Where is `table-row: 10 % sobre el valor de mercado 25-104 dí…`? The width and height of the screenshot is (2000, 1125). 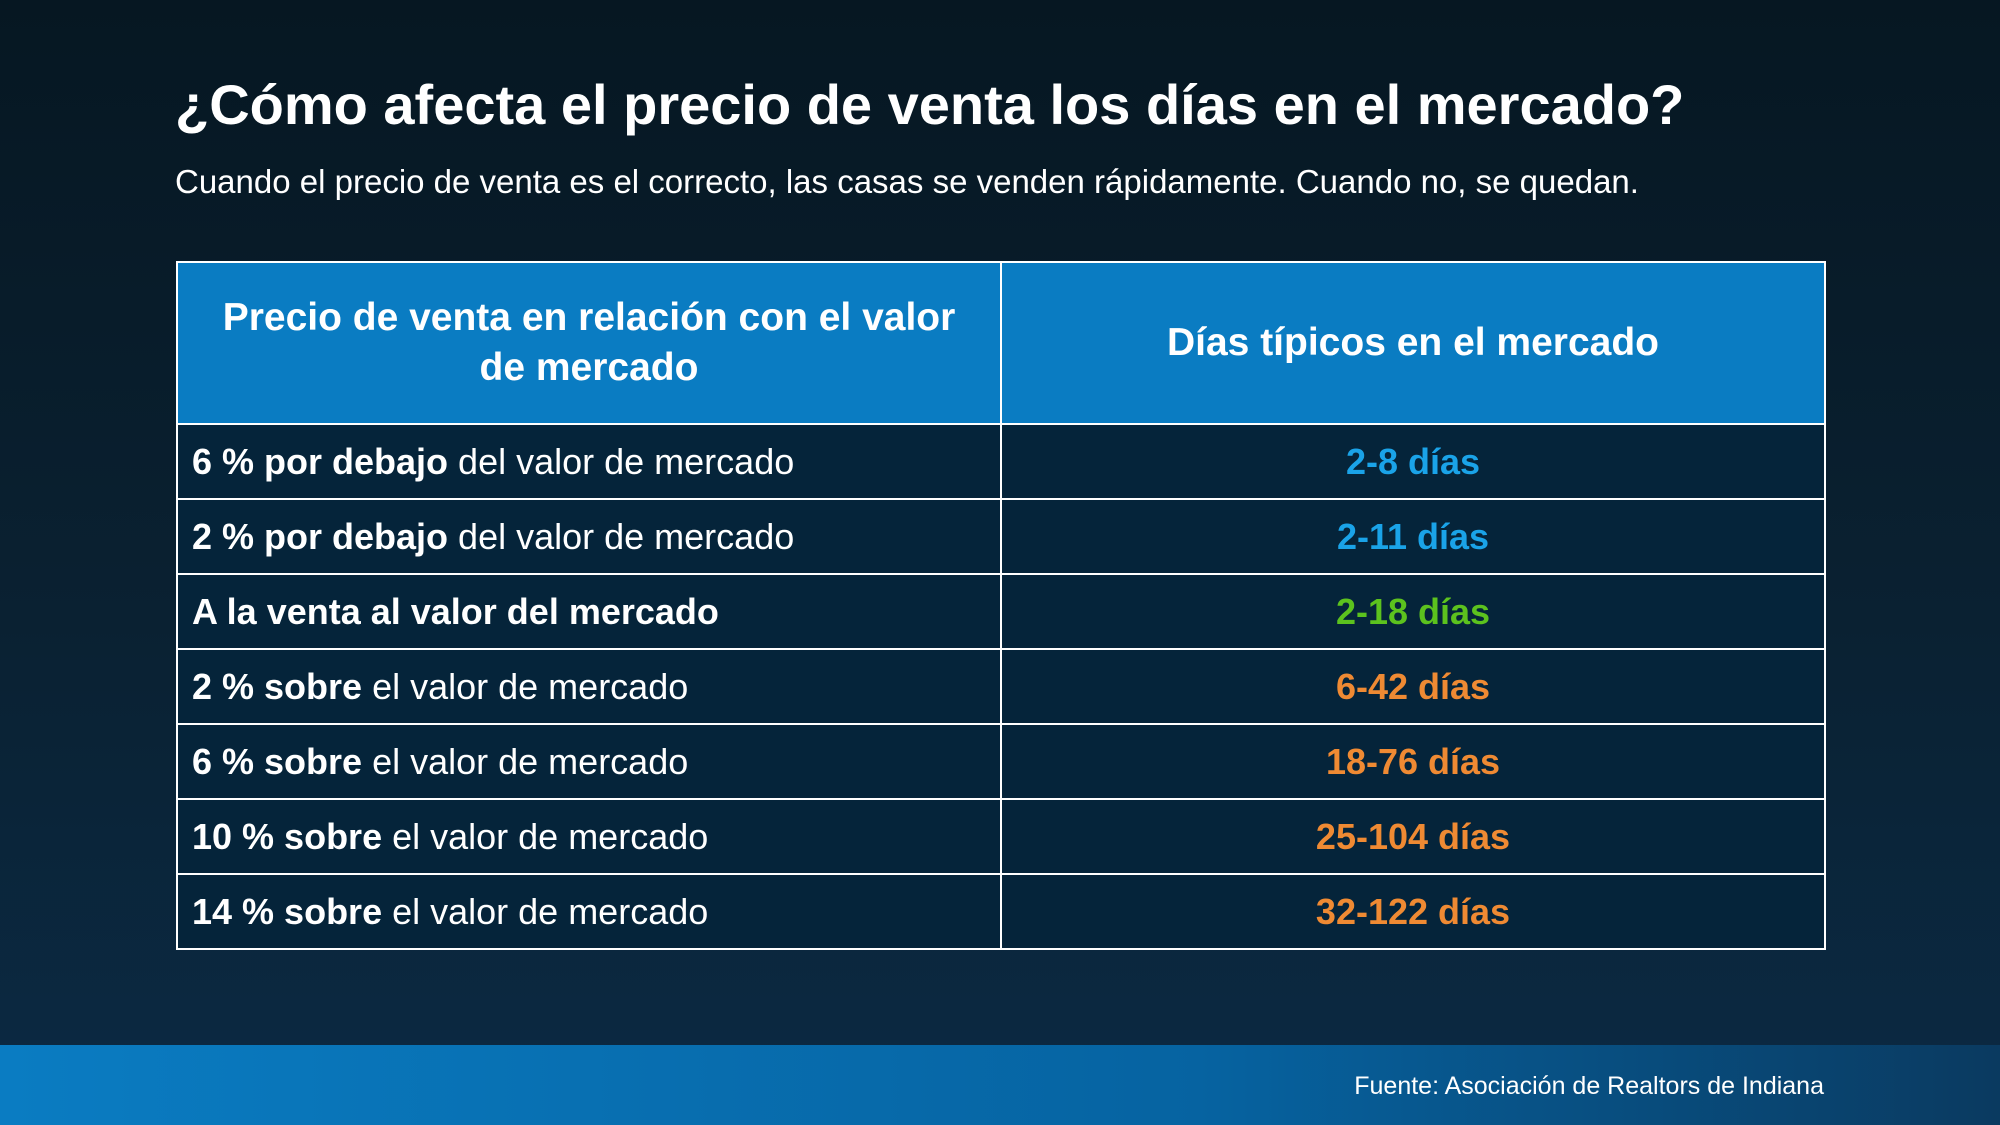 table-row: 10 % sobre el valor de mercado 25-104 dí… is located at coordinates (1001, 836).